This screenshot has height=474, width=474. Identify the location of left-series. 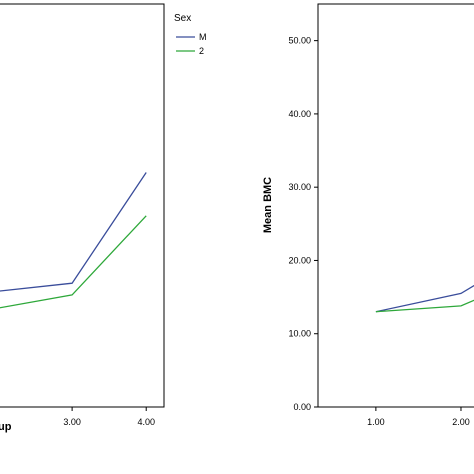
(73, 240).